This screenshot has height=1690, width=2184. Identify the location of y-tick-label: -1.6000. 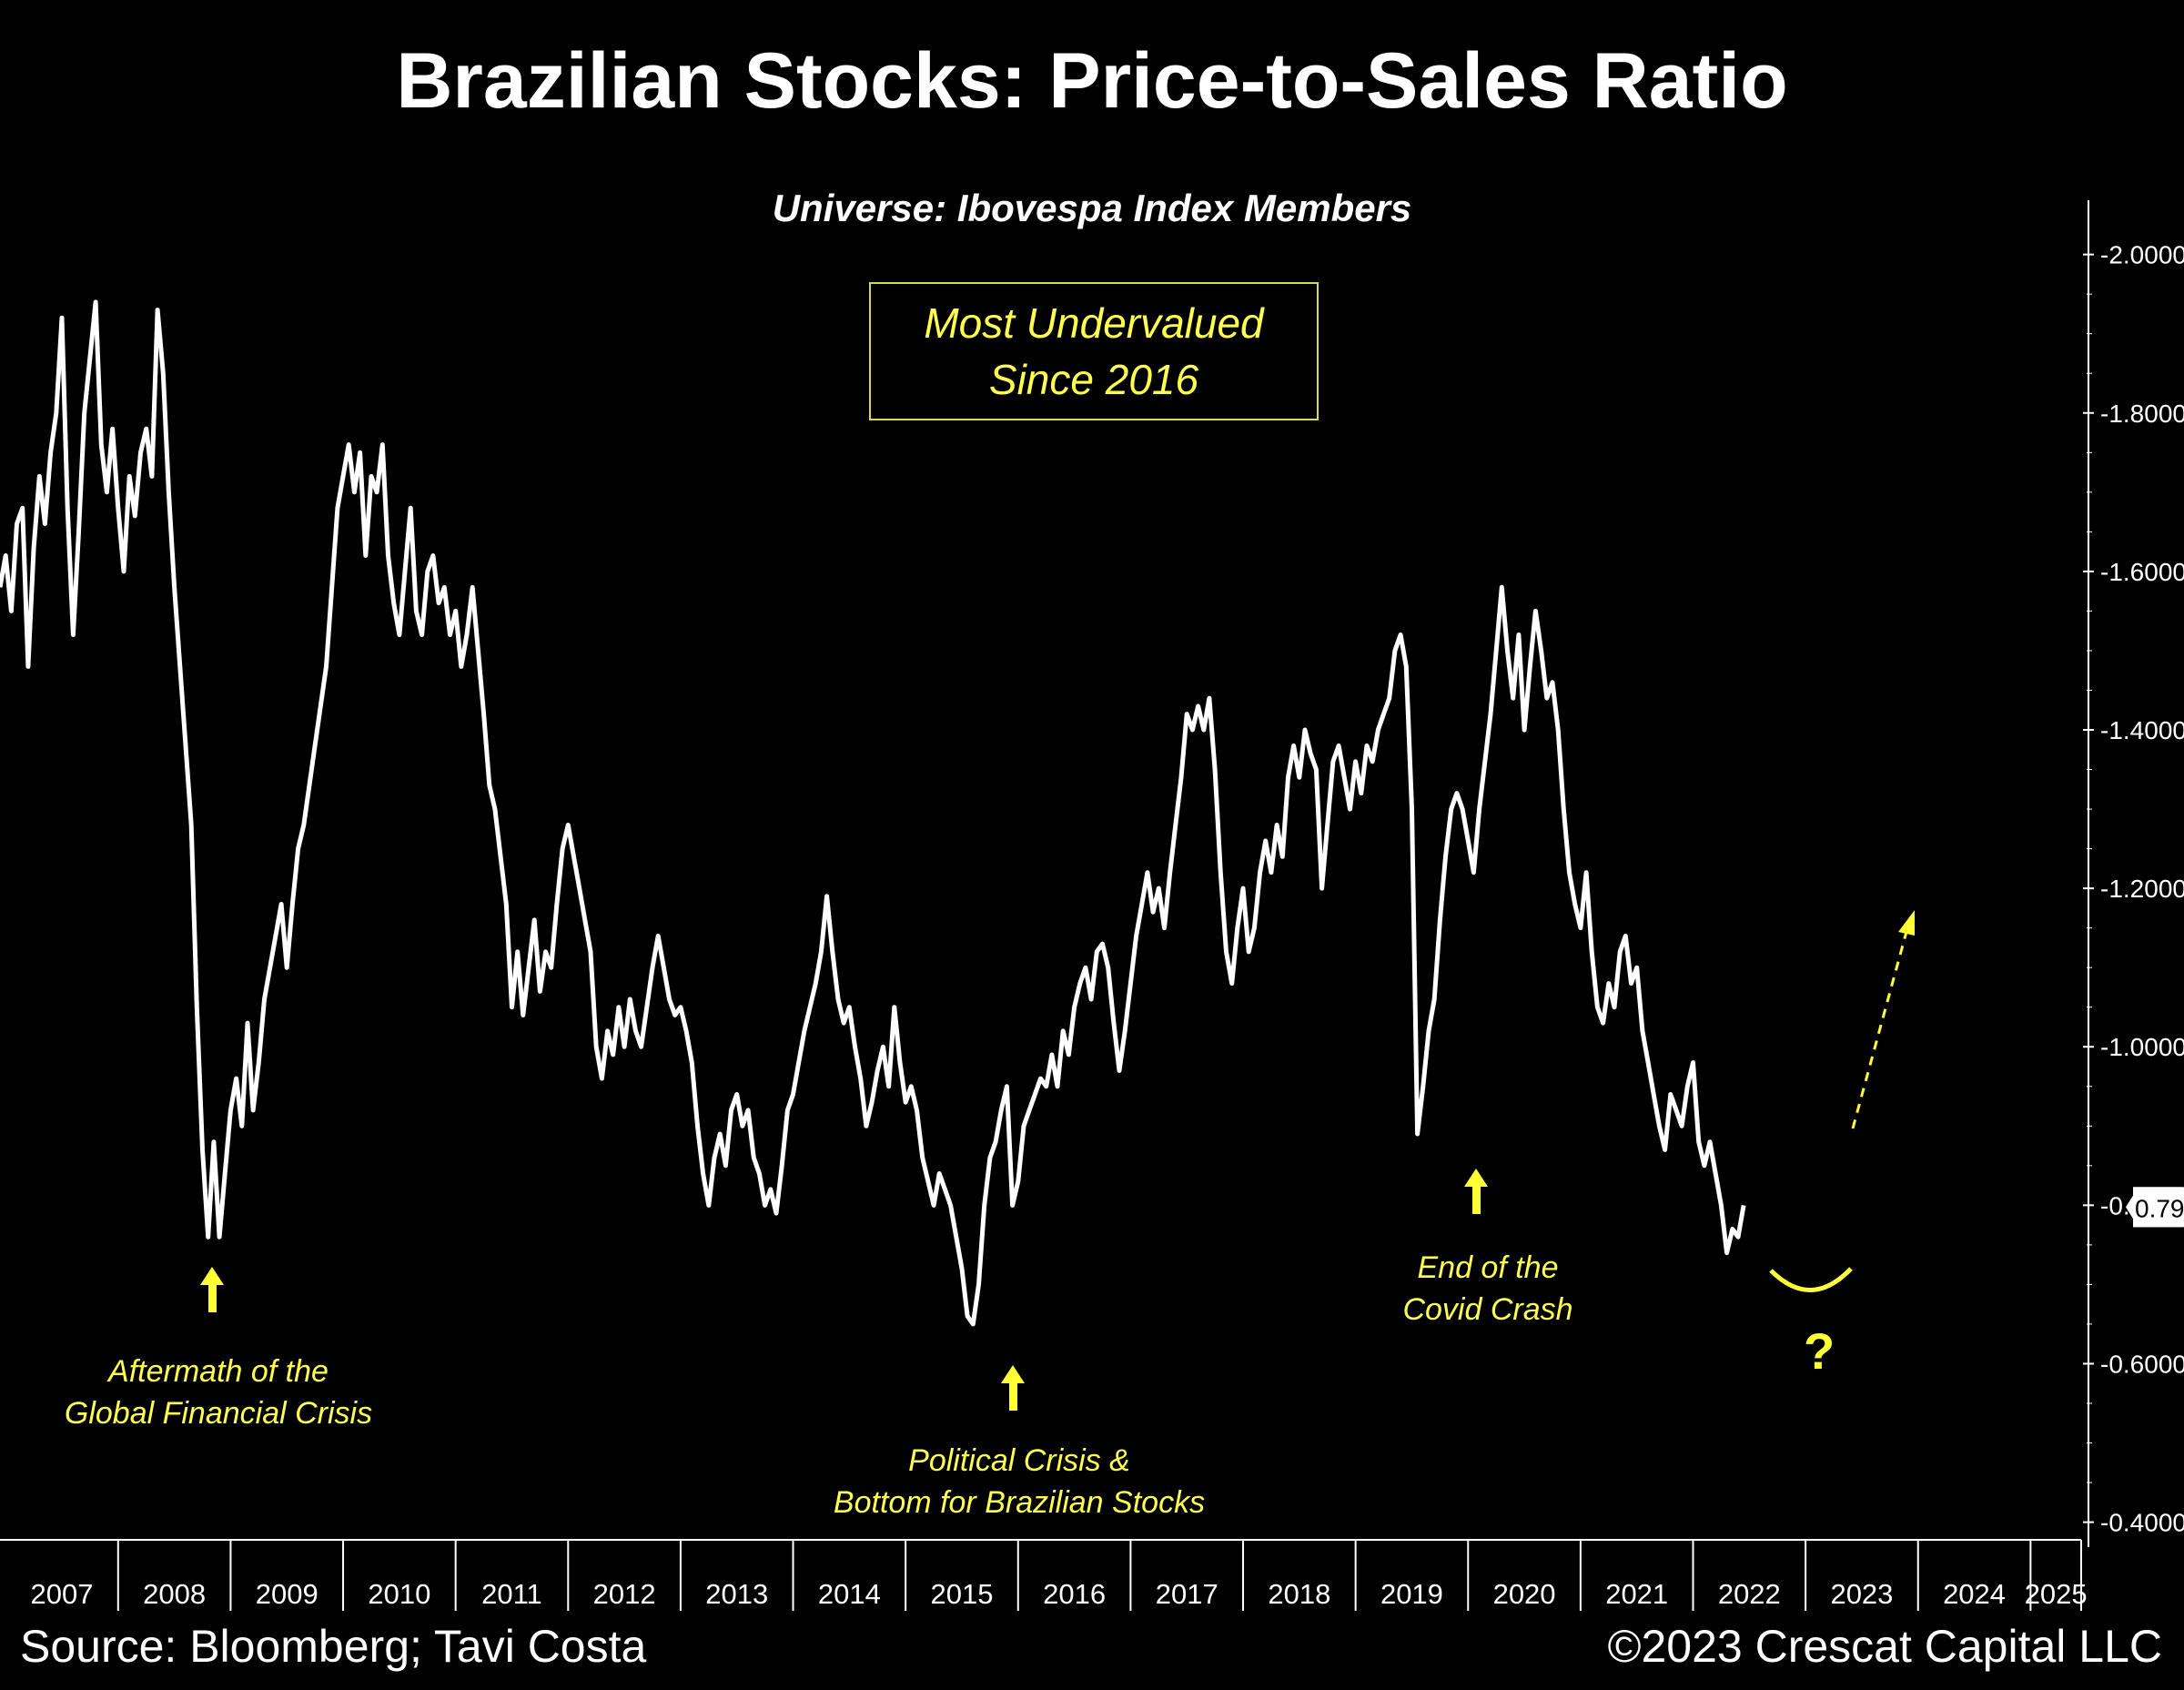
(2142, 572).